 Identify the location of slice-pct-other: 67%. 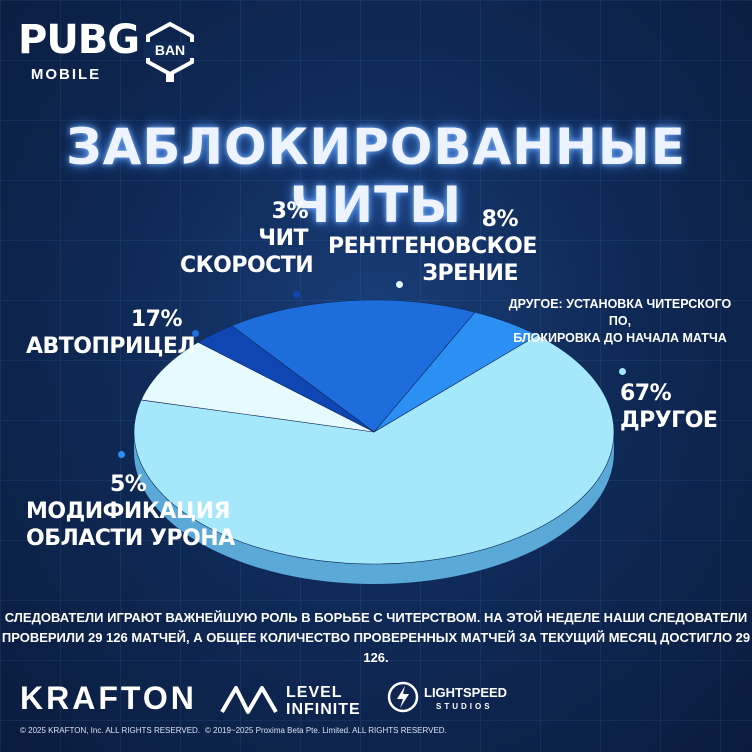
(646, 393).